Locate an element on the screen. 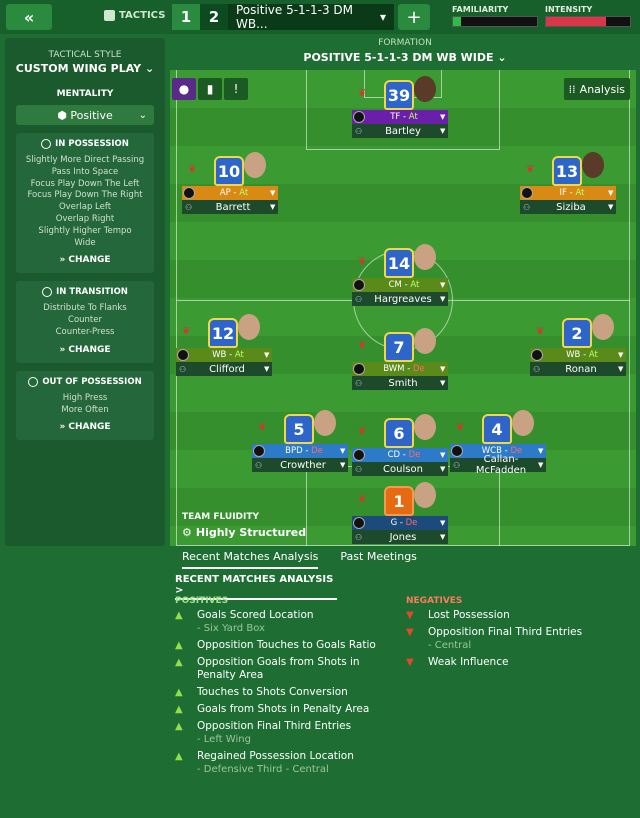  warning-icon: ! is located at coordinates (236, 89).